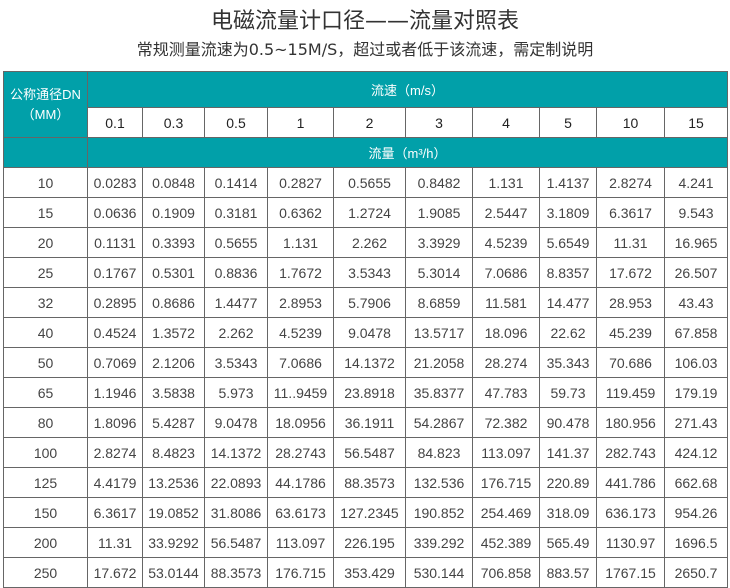  I want to click on flow-cell: 0.1767, so click(115, 272).